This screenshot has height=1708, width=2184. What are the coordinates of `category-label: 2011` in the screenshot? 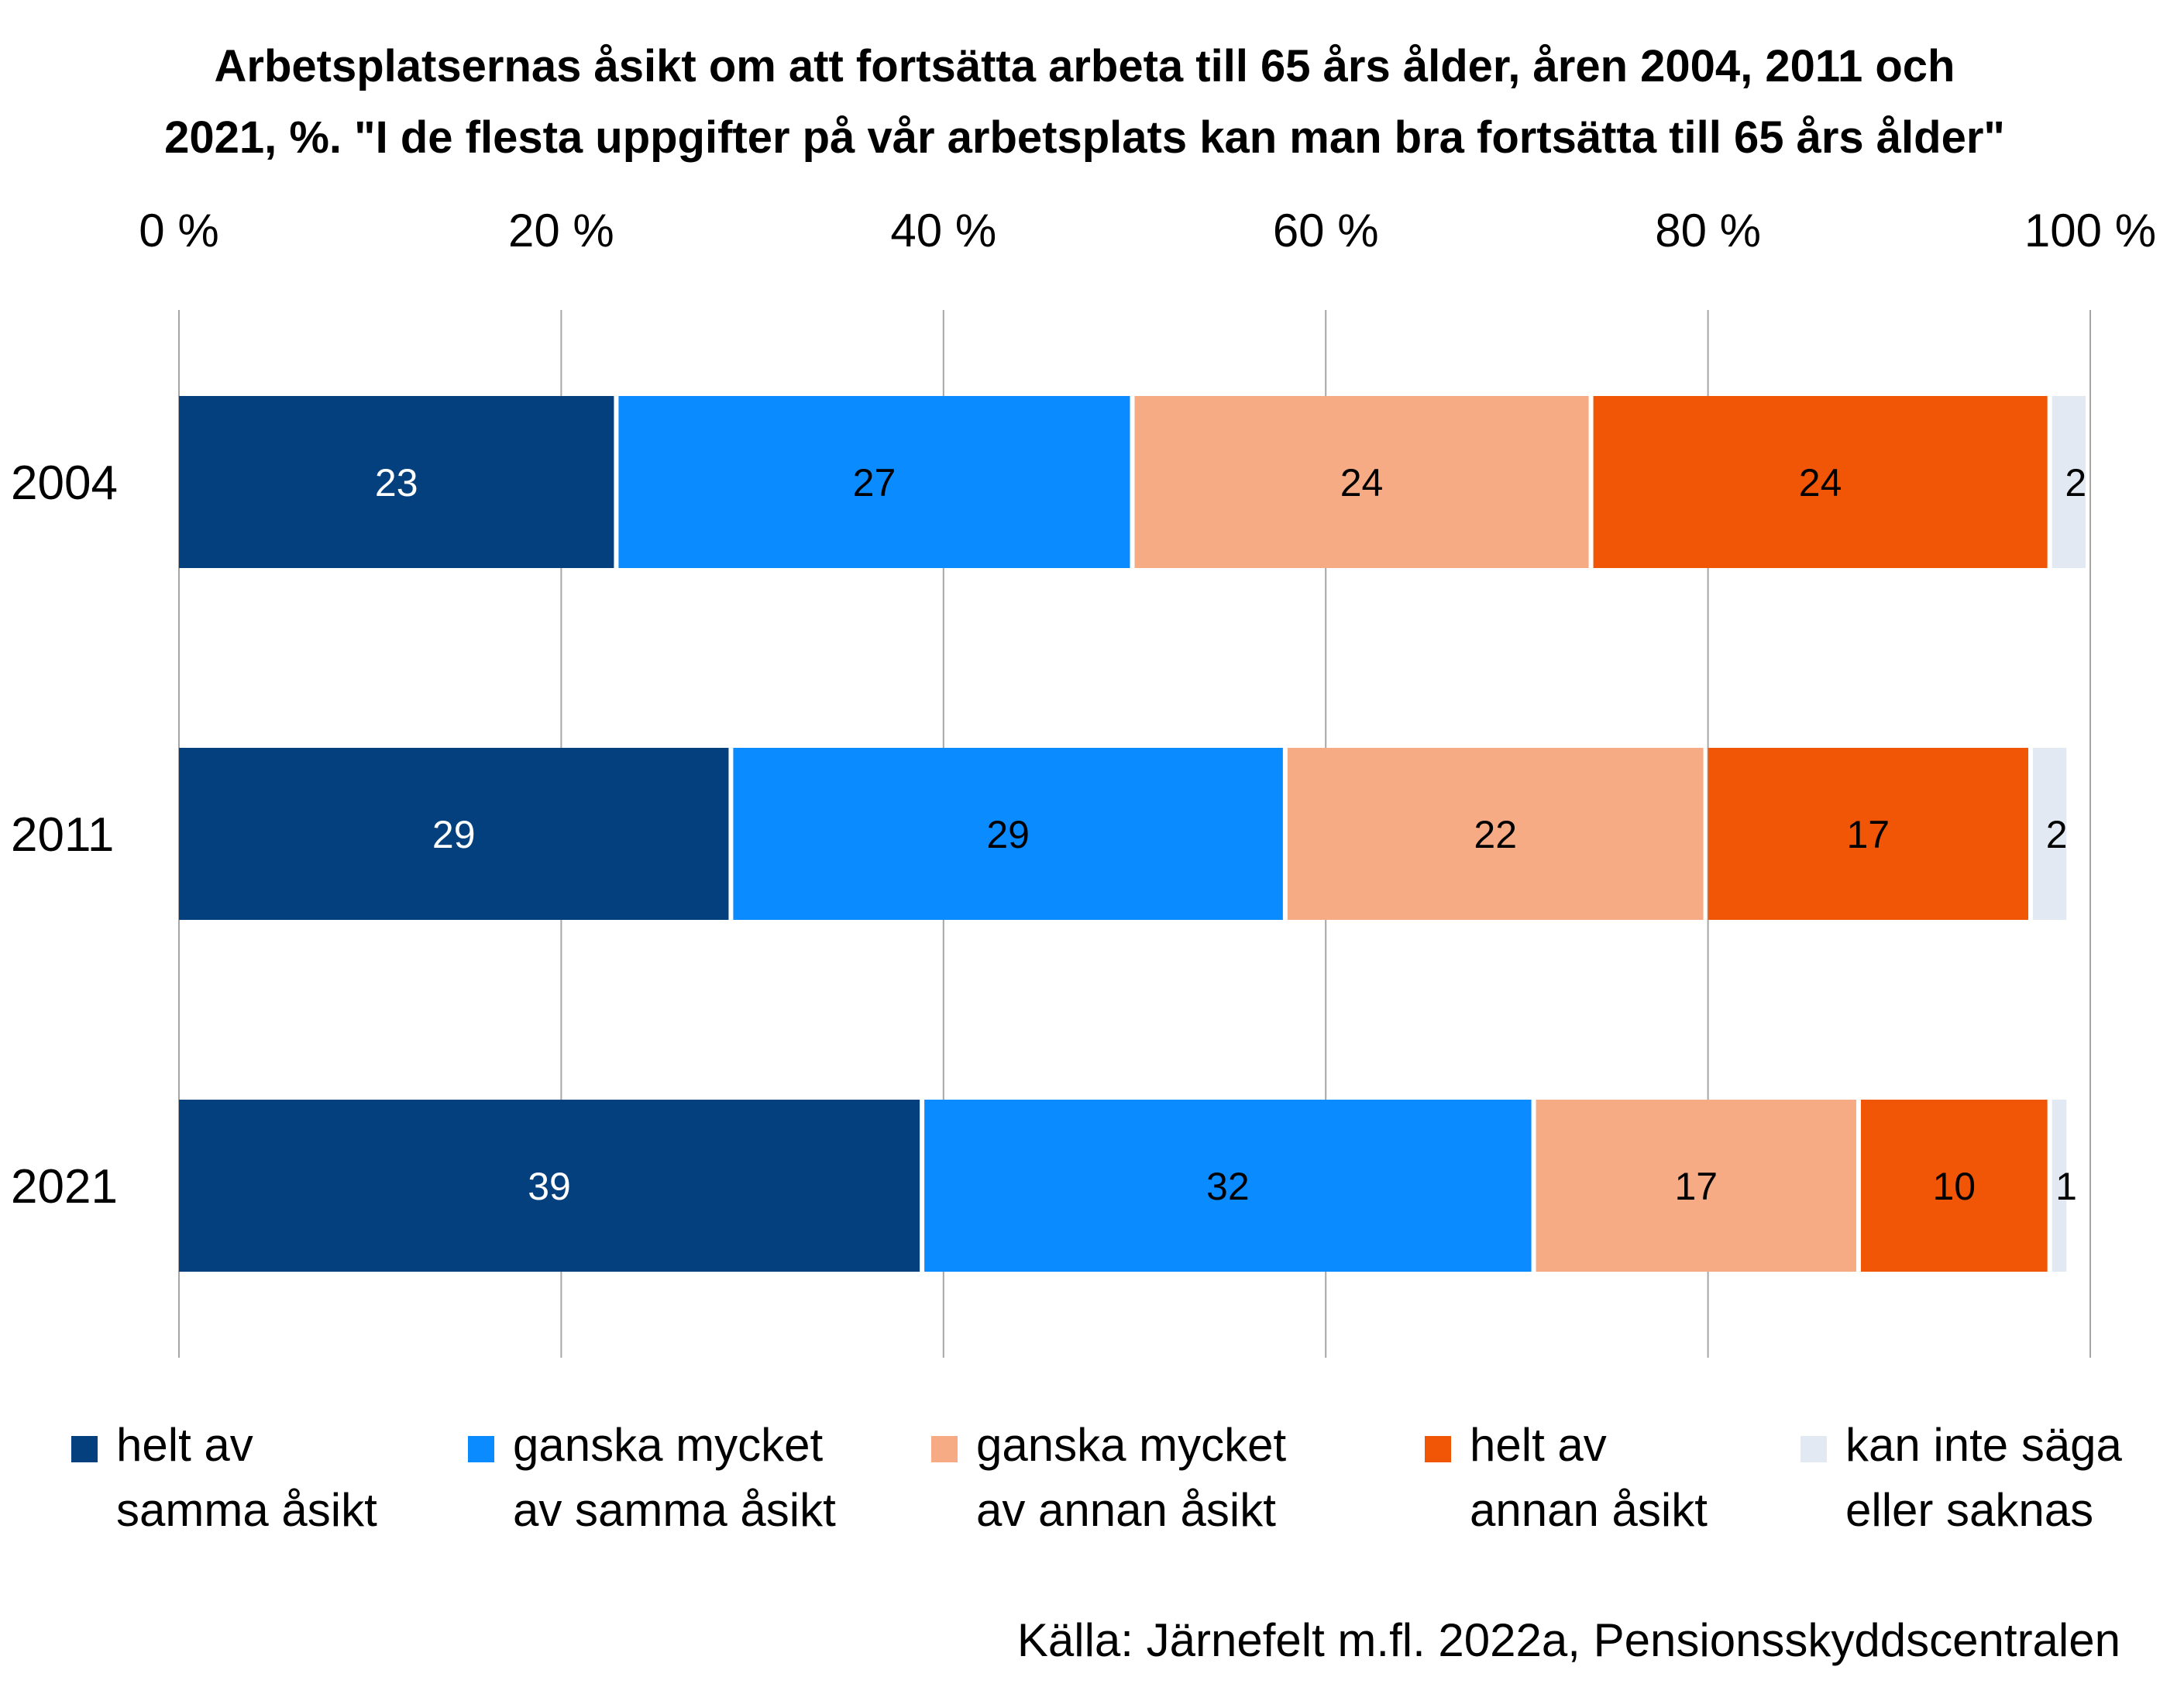 It's located at (62, 835).